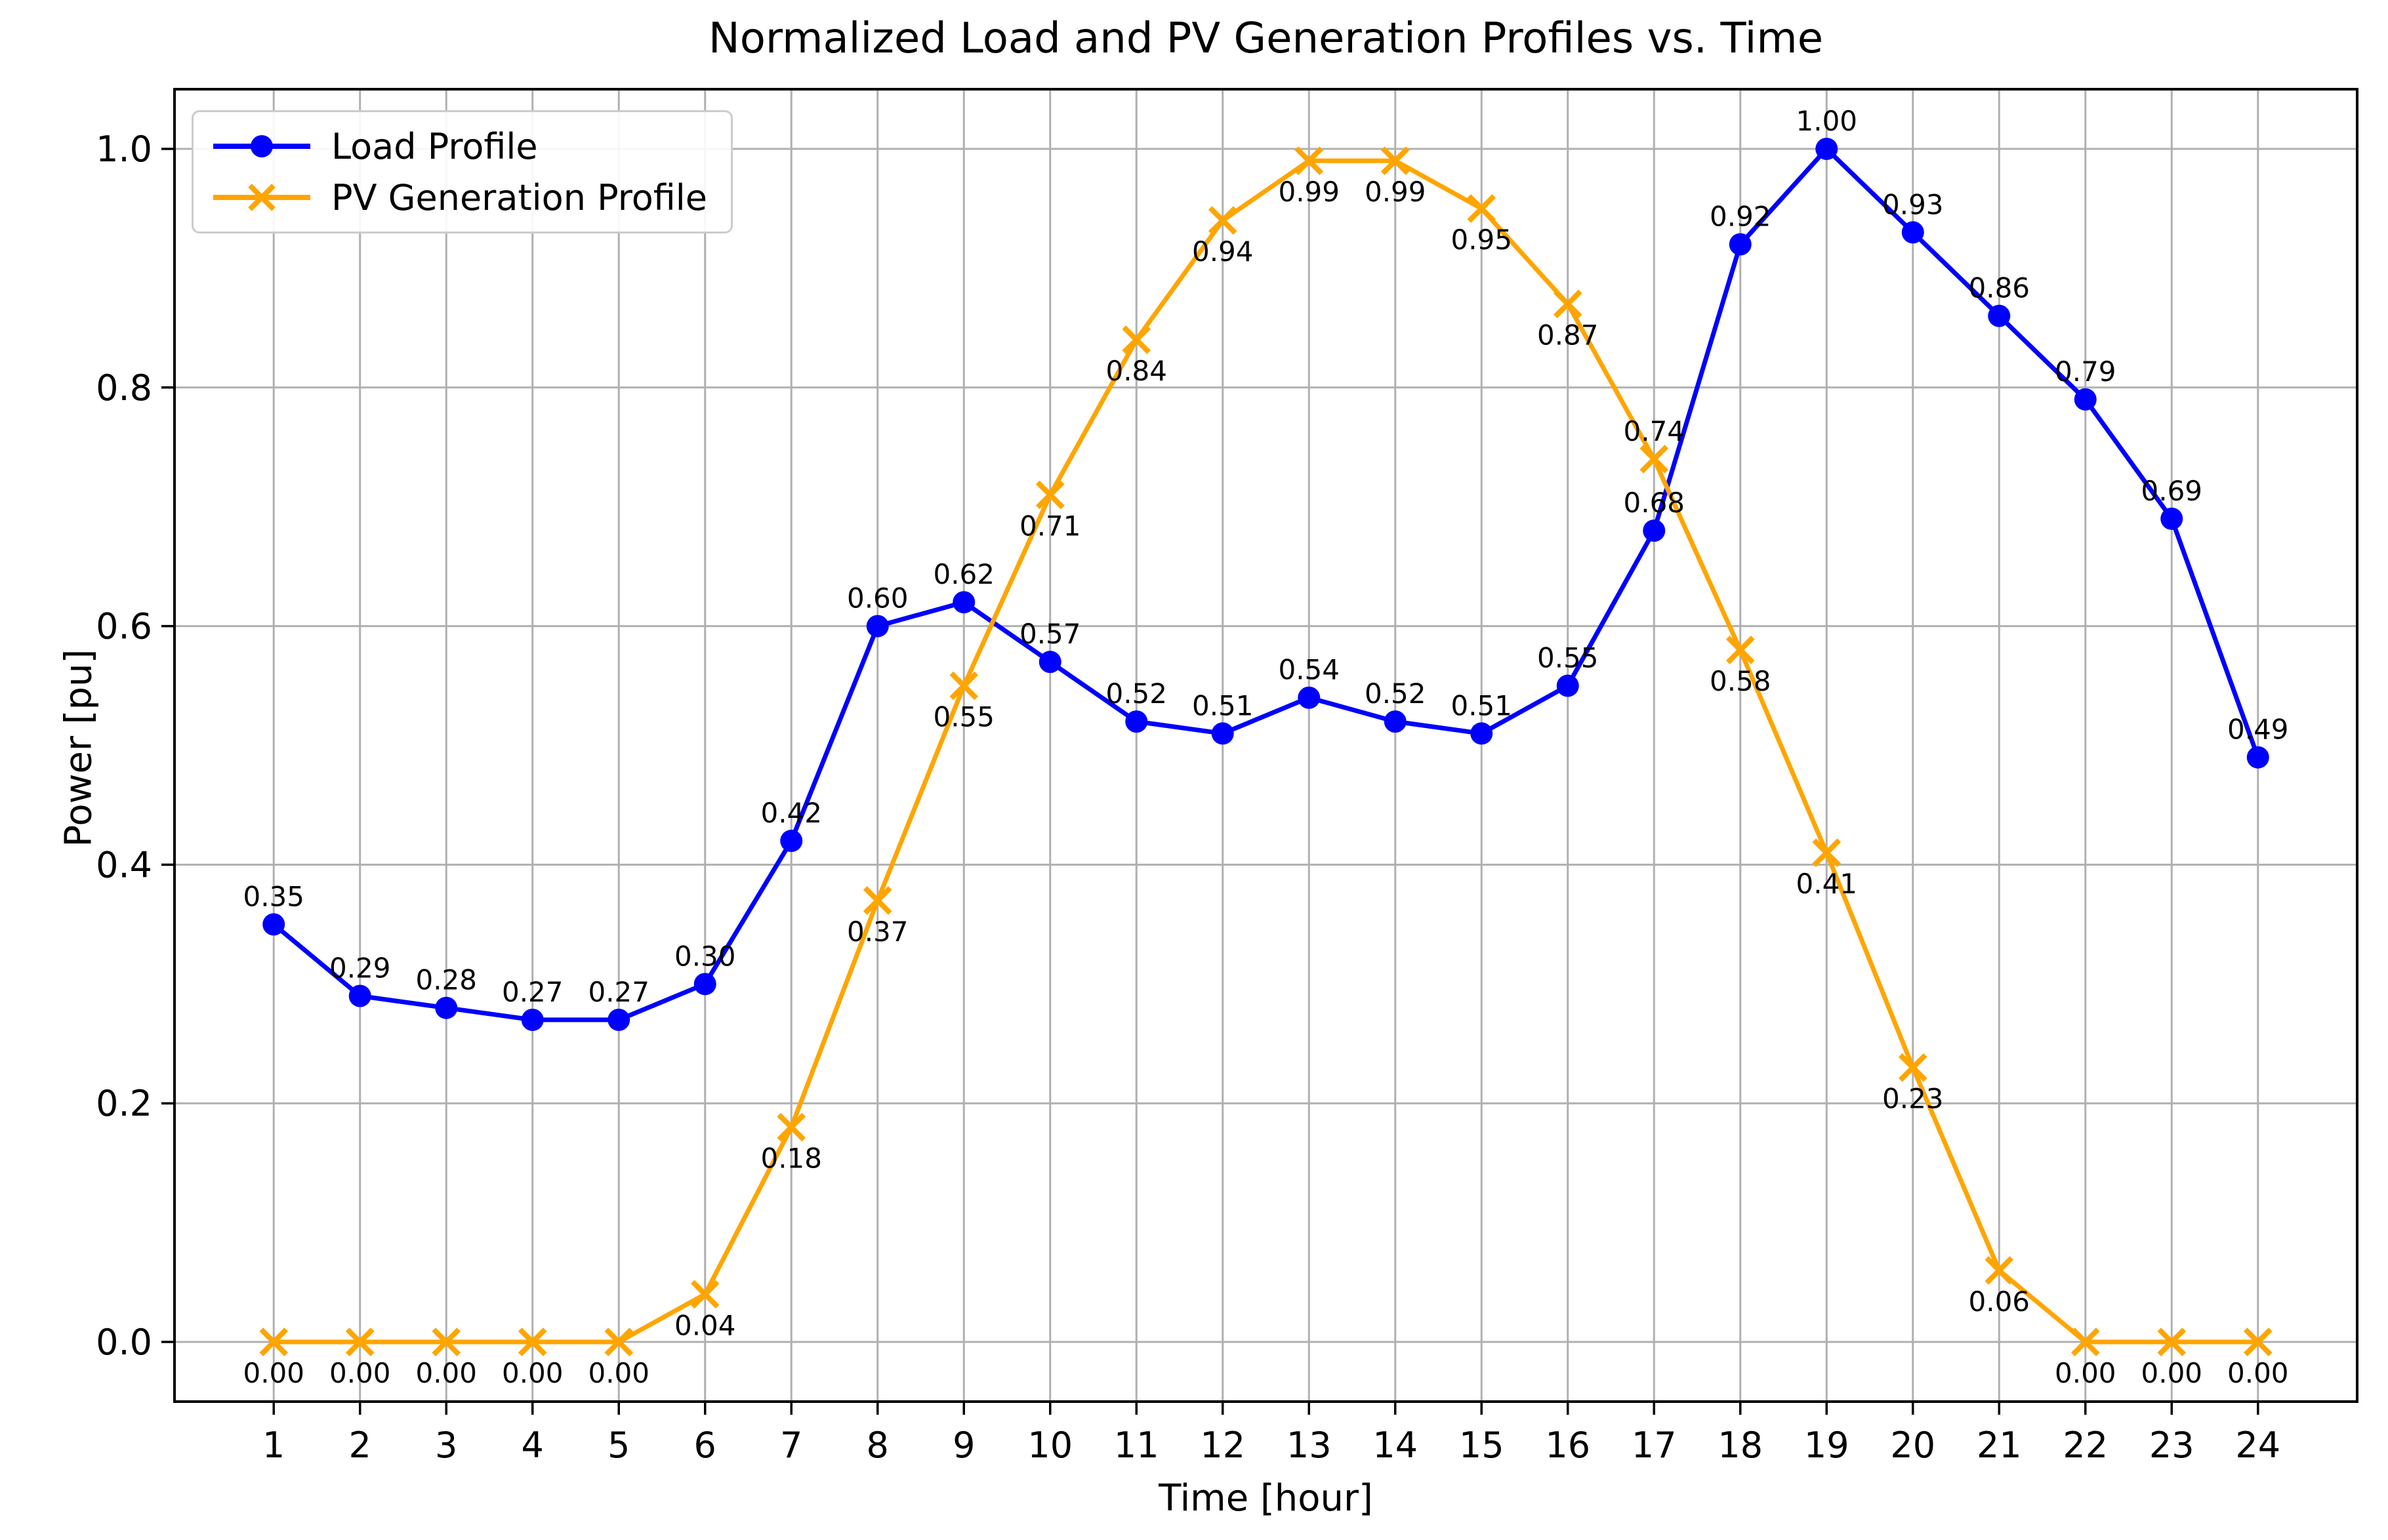 The height and width of the screenshot is (1540, 2388). I want to click on svg-text: 0.57, so click(1050, 634).